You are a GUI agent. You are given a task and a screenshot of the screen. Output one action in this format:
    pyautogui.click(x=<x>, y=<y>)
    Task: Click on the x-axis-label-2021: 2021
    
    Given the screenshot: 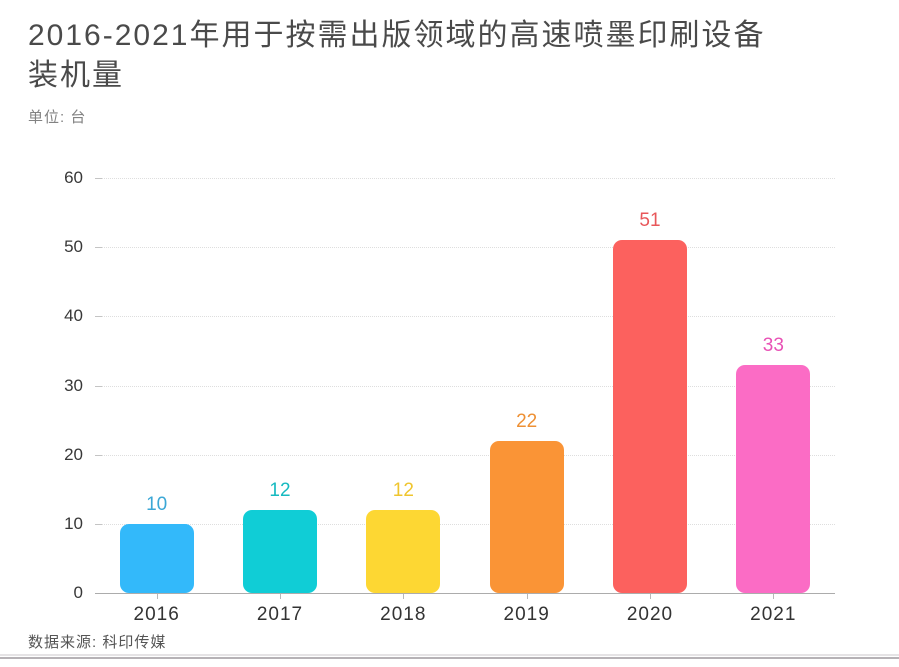 What is the action you would take?
    pyautogui.click(x=773, y=614)
    